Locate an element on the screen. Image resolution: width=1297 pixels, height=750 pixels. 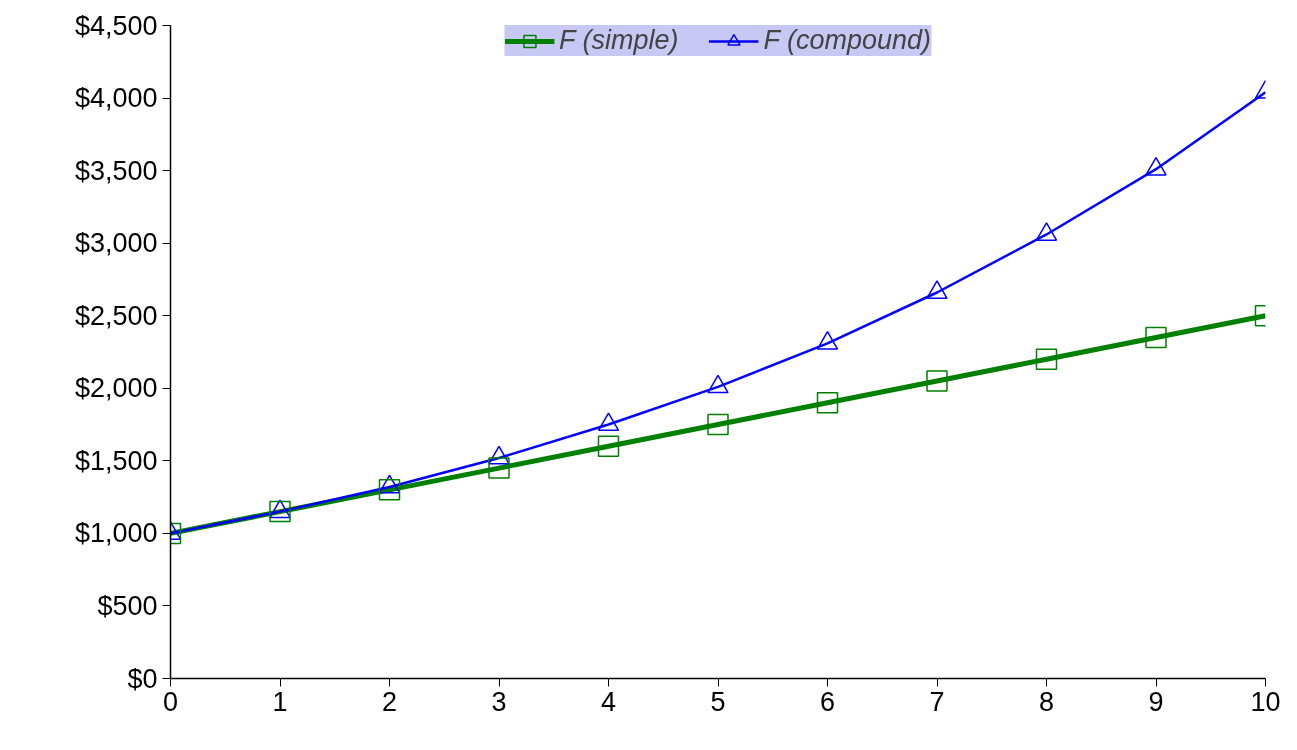
y-tick-label: $3,500 is located at coordinates (116, 170).